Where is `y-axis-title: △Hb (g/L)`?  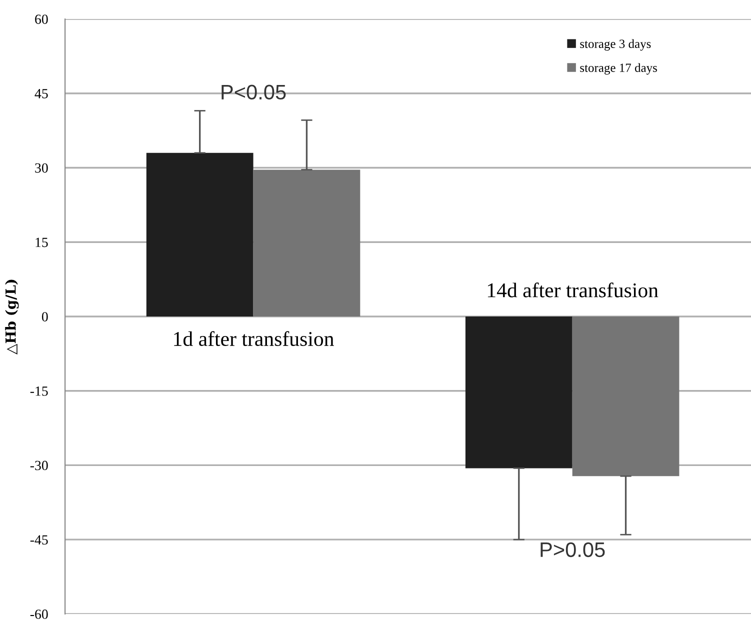
y-axis-title: △Hb (g/L) is located at coordinates (12, 317).